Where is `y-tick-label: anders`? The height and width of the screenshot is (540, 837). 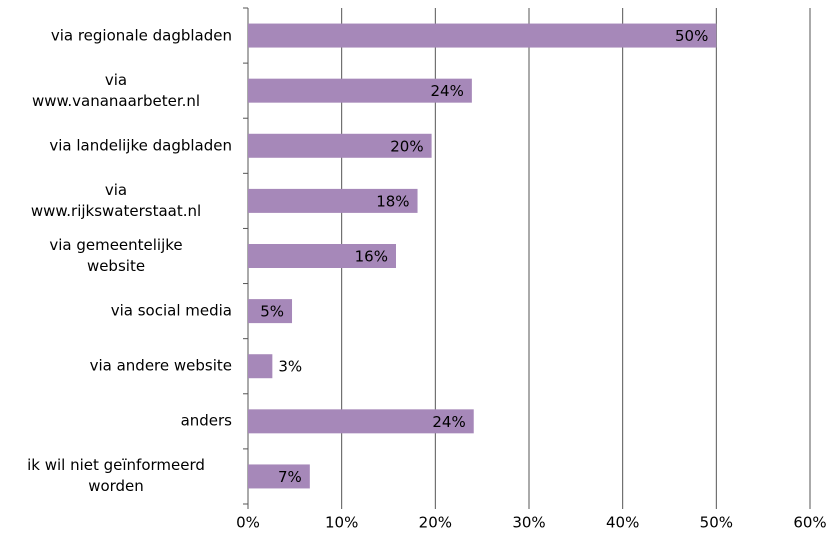
y-tick-label: anders is located at coordinates (206, 420).